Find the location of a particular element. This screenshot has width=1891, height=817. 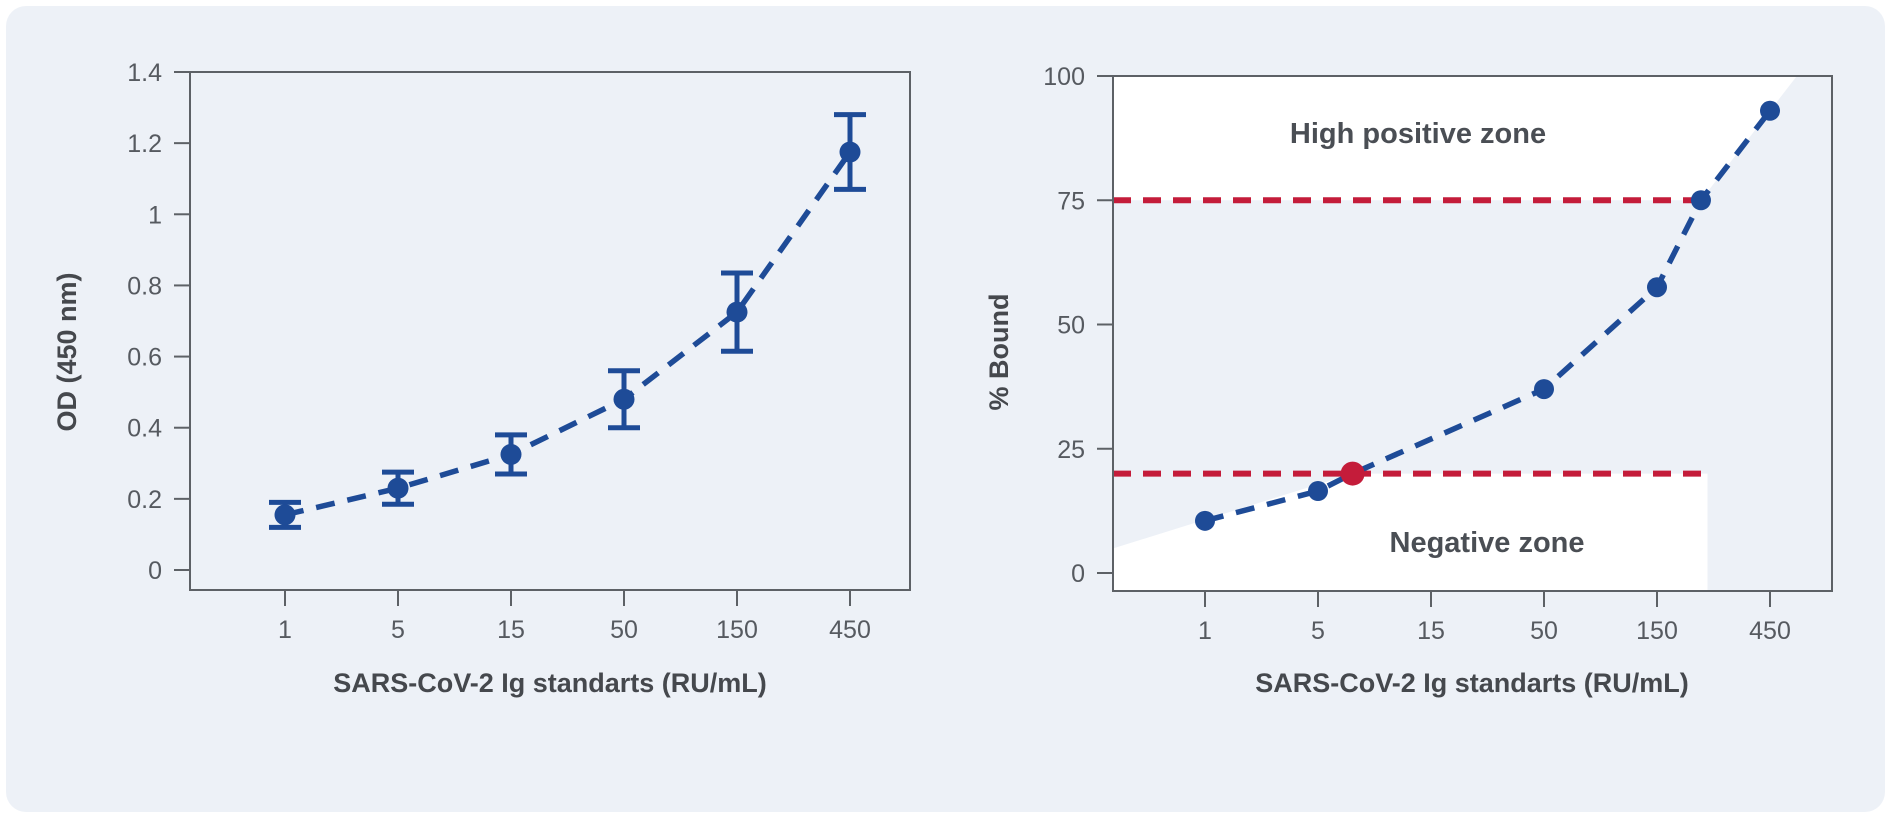

negative-cutoff-point is located at coordinates (1352, 473).